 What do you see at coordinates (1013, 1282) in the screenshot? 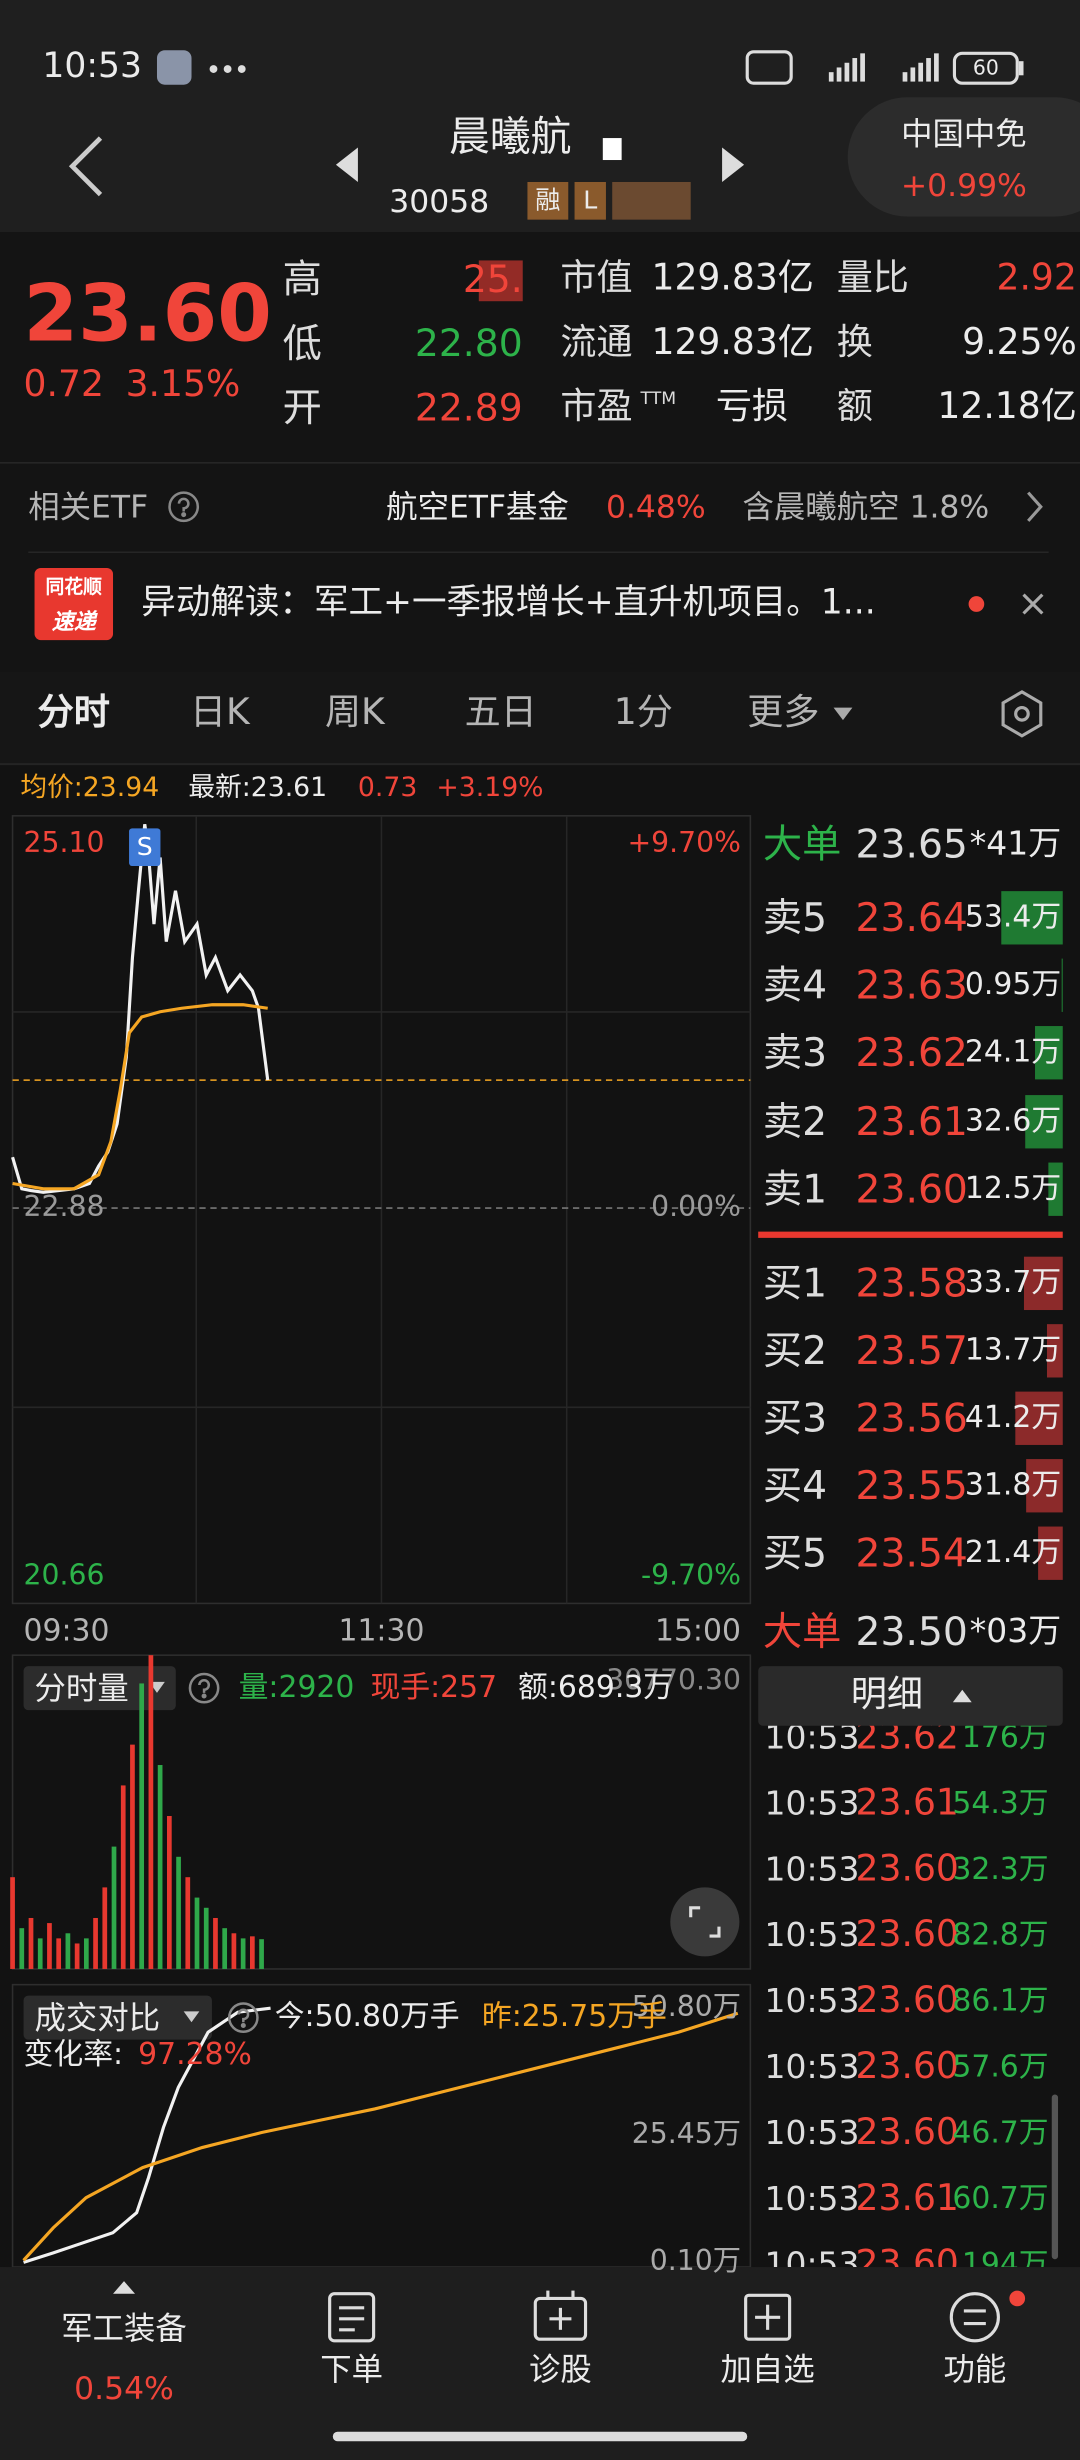
I see `book-volume: 33.7万` at bounding box center [1013, 1282].